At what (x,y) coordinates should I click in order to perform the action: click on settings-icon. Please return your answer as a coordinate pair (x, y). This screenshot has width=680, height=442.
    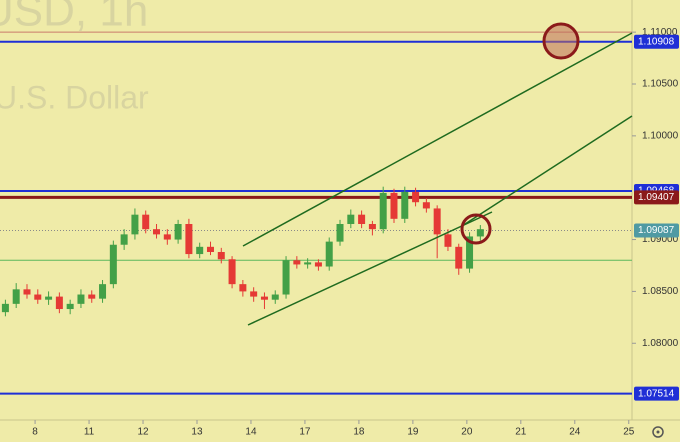
    Looking at the image, I should click on (658, 432).